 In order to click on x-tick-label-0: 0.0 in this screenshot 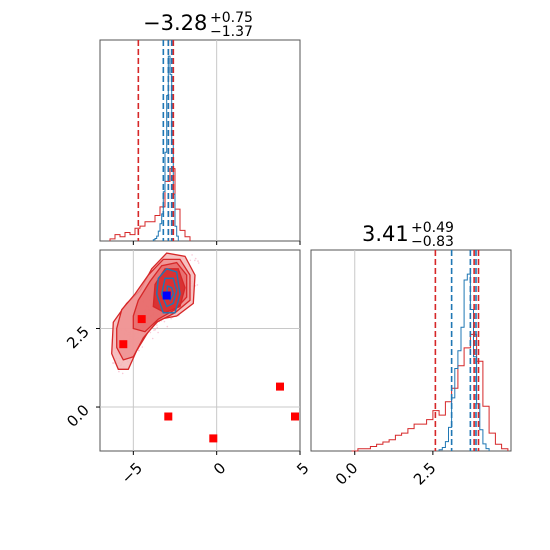, I will do `click(347, 474)`.